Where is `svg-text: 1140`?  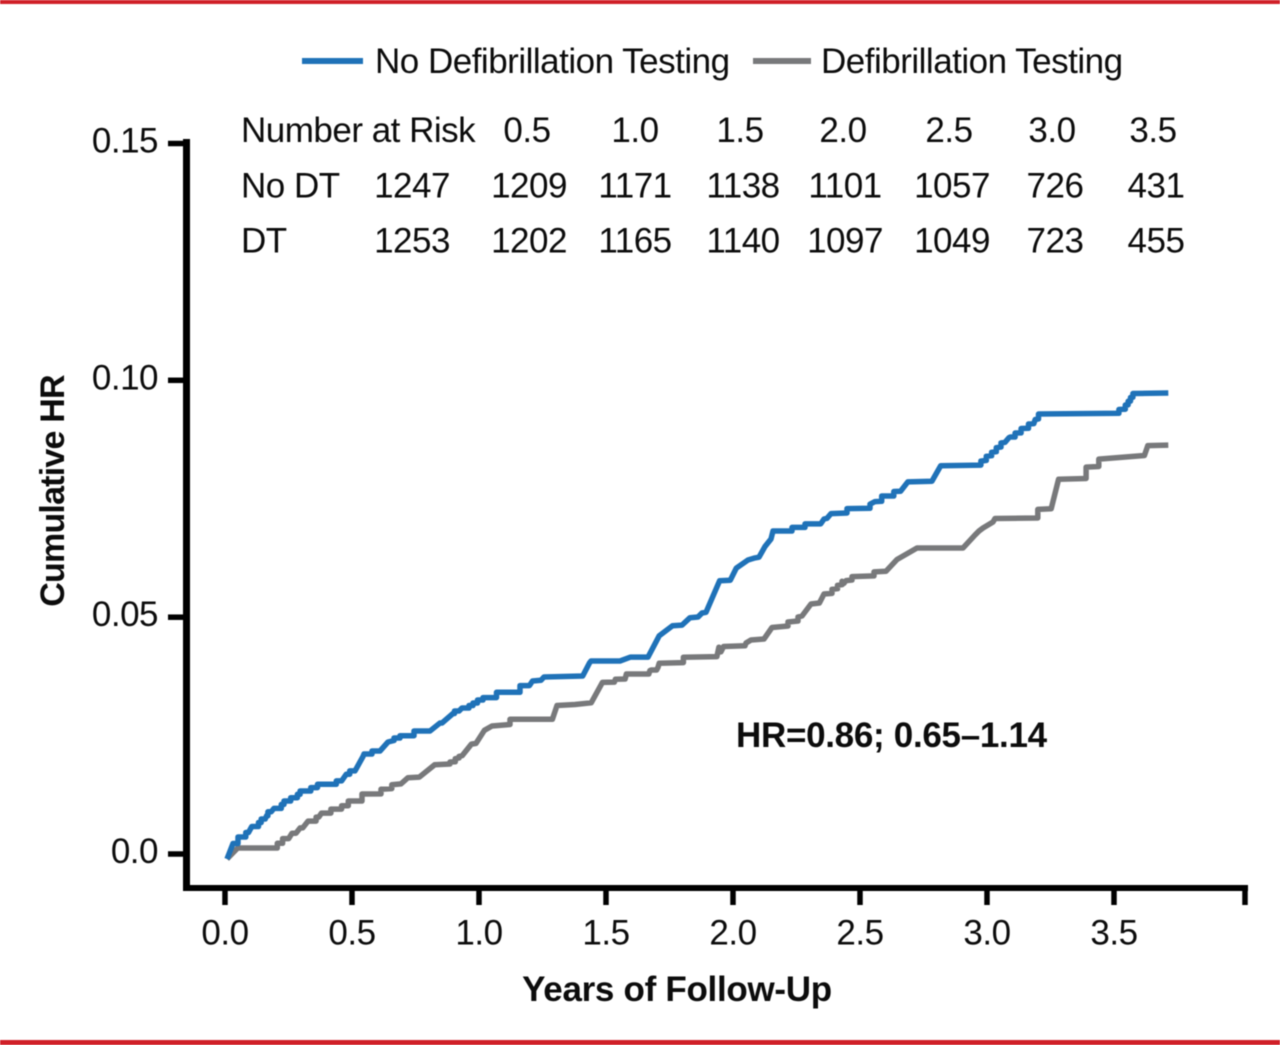
svg-text: 1140 is located at coordinates (742, 241).